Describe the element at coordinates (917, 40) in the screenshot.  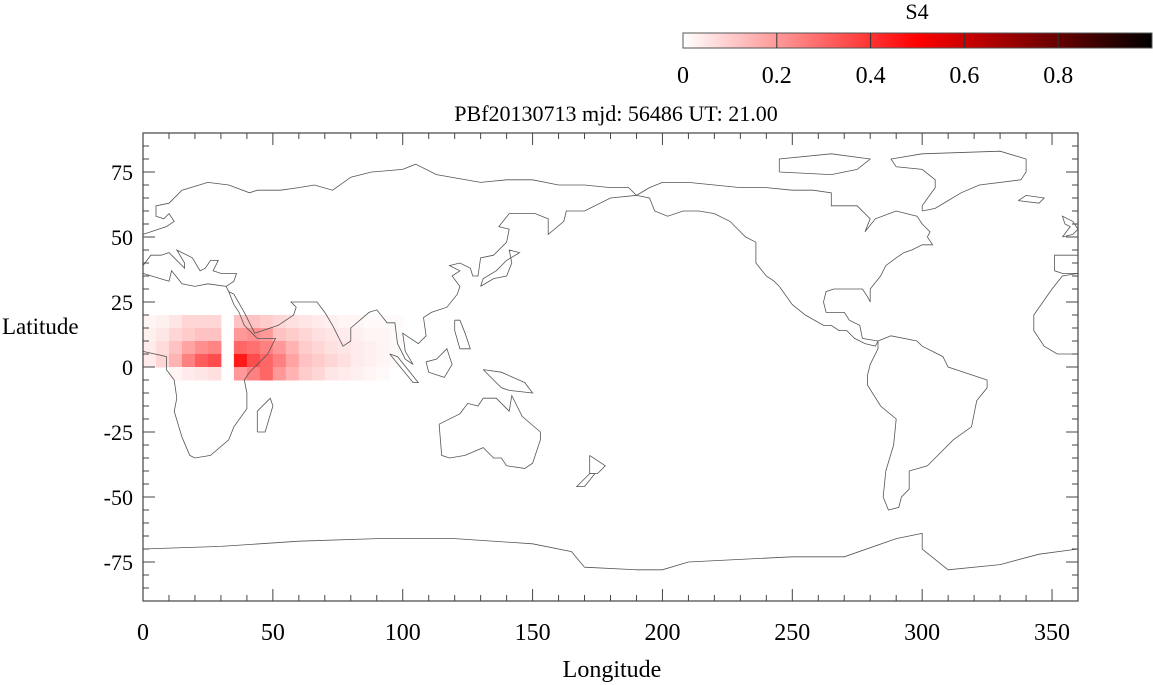
I see `colorbar-gradient` at that location.